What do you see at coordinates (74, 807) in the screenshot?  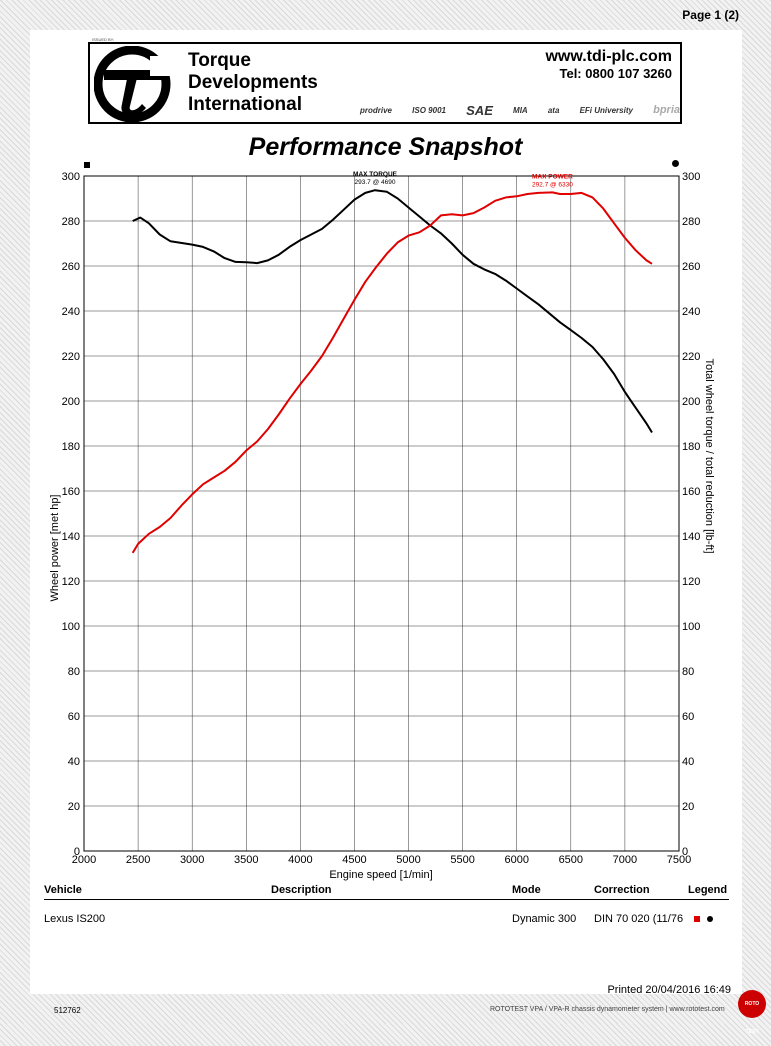 I see `y-left-tick-label: 20` at bounding box center [74, 807].